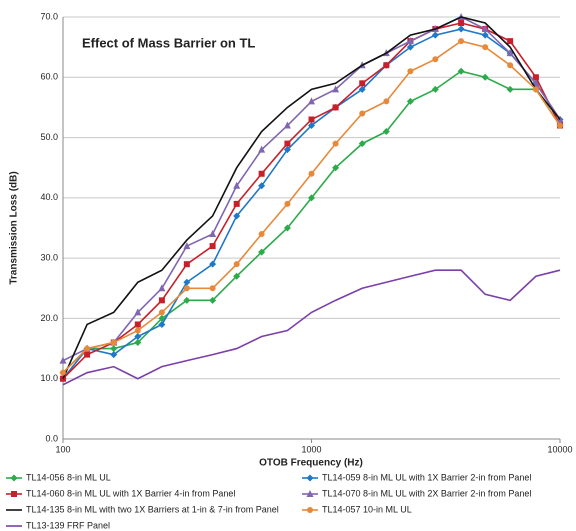 The width and height of the screenshot is (576, 531). What do you see at coordinates (311, 449) in the screenshot?
I see `x-tick-label: 1000` at bounding box center [311, 449].